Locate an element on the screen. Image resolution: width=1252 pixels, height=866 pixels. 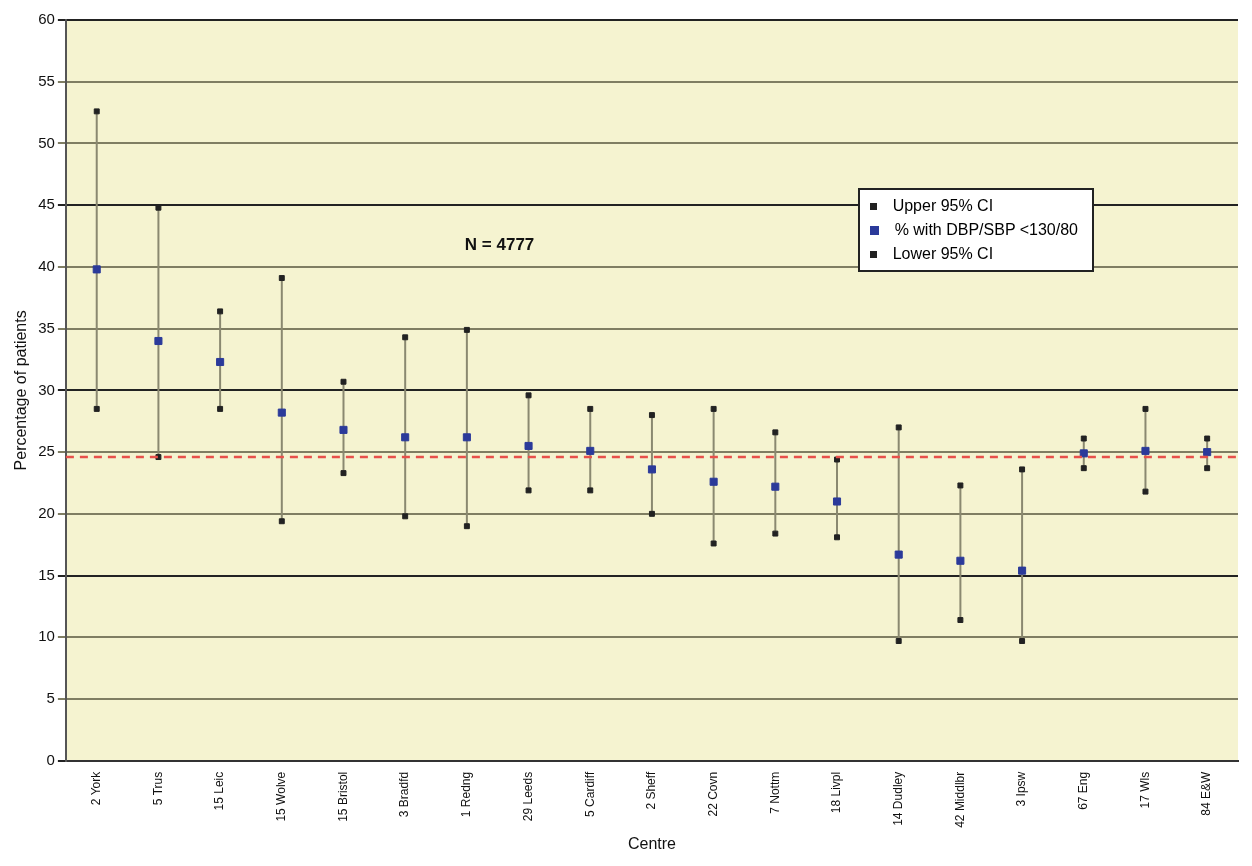
y-tick-label: 60 is located at coordinates (46, 19).